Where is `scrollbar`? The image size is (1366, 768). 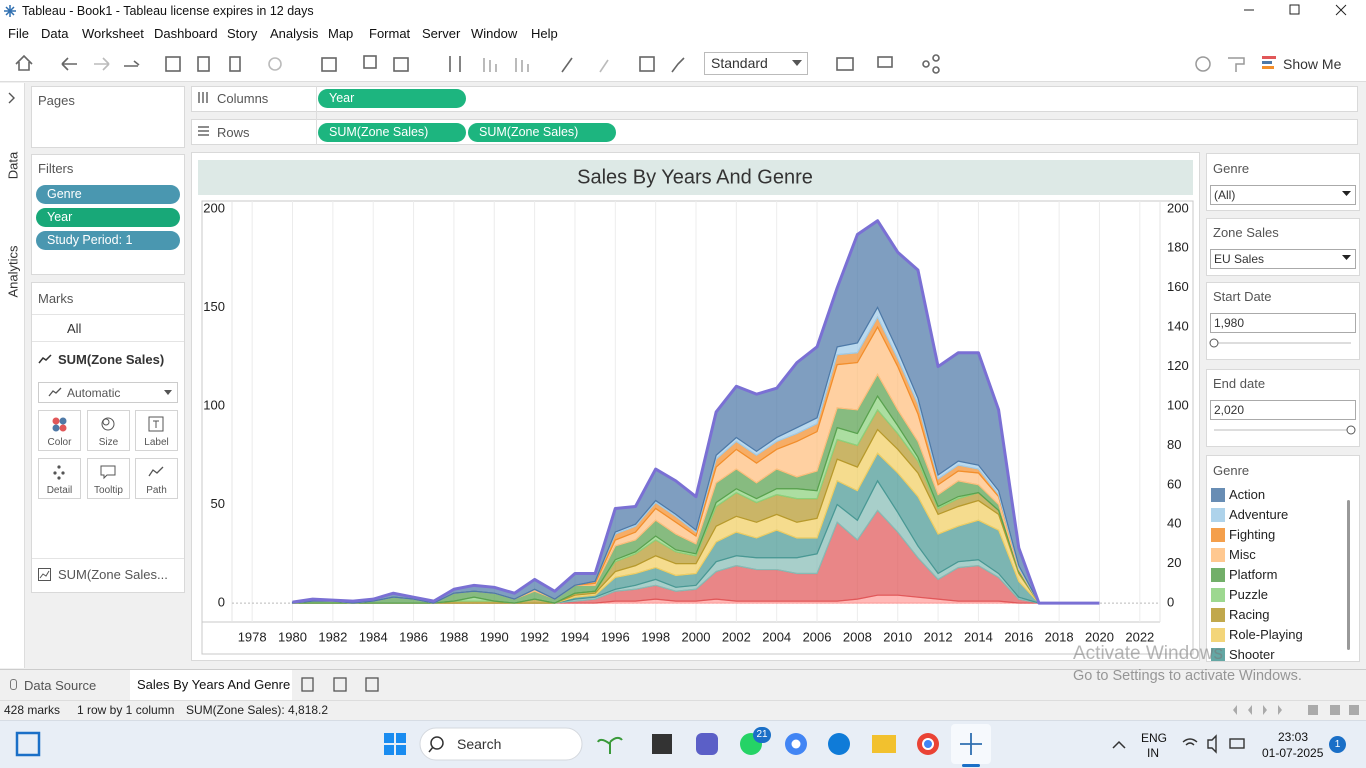
scrollbar is located at coordinates (1348, 575).